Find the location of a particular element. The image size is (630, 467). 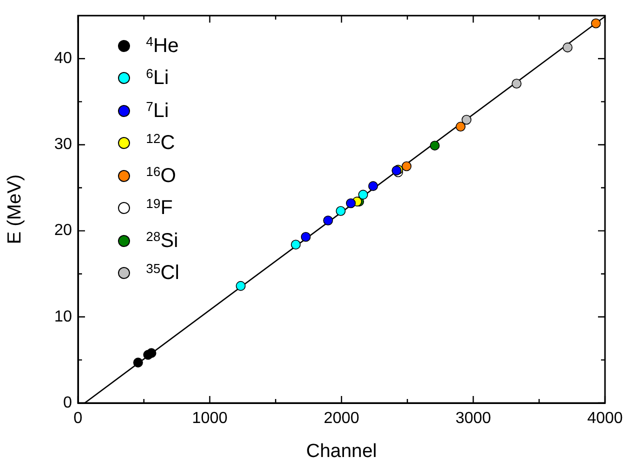

legend-label: $^{12}$C is located at coordinates (160, 143).